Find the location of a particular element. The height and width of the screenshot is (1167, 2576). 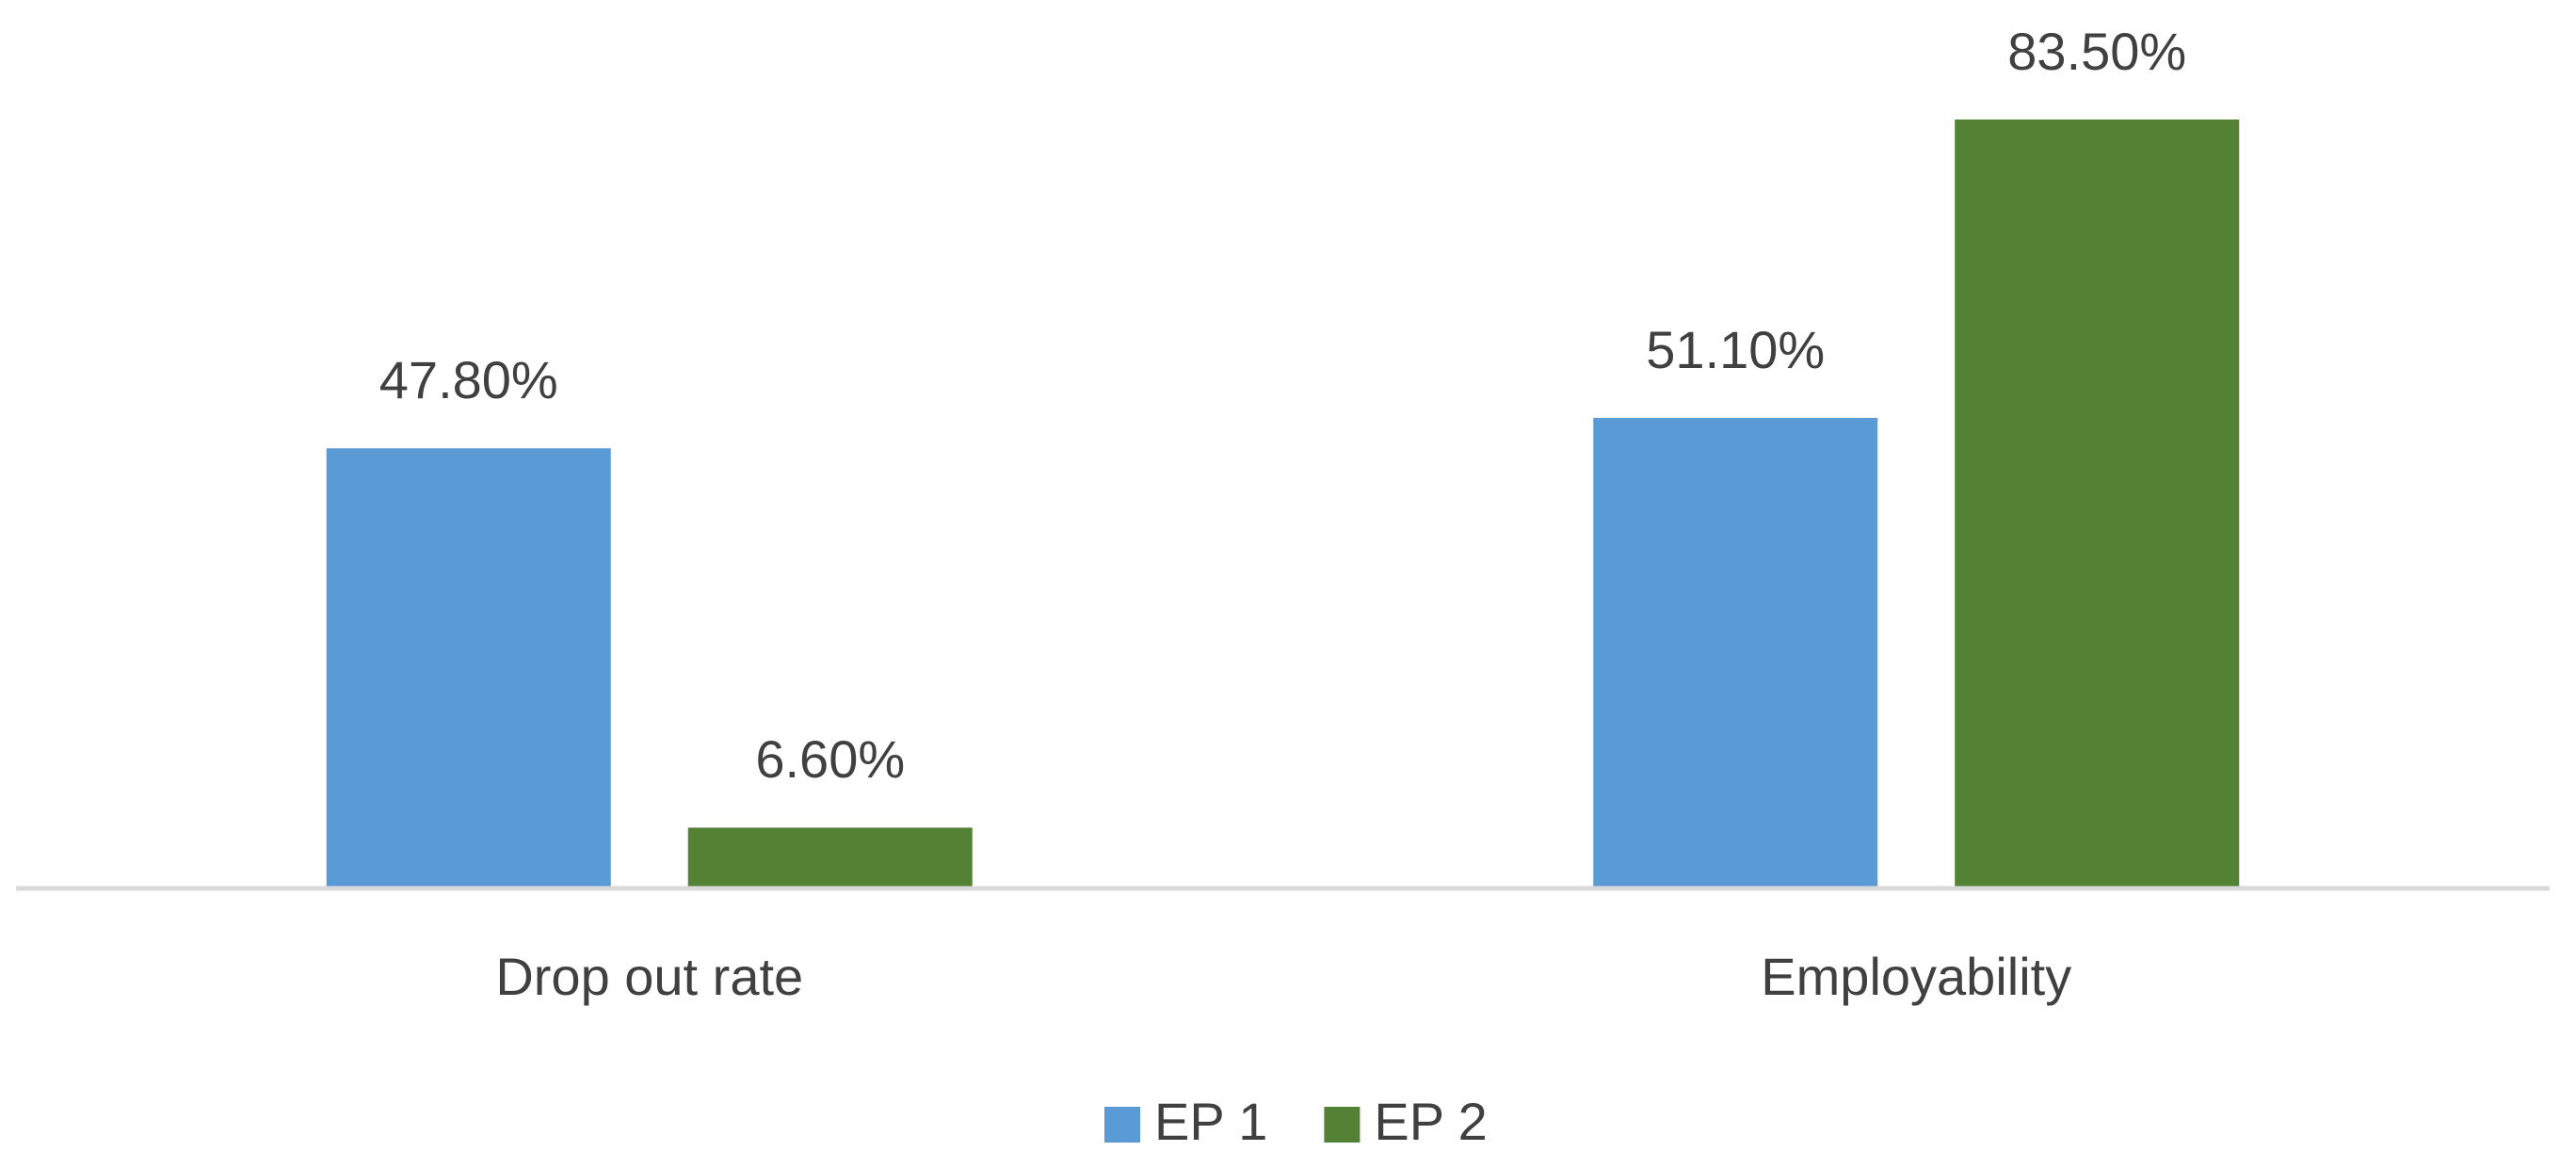

value-label: 47.80% is located at coordinates (468, 379).